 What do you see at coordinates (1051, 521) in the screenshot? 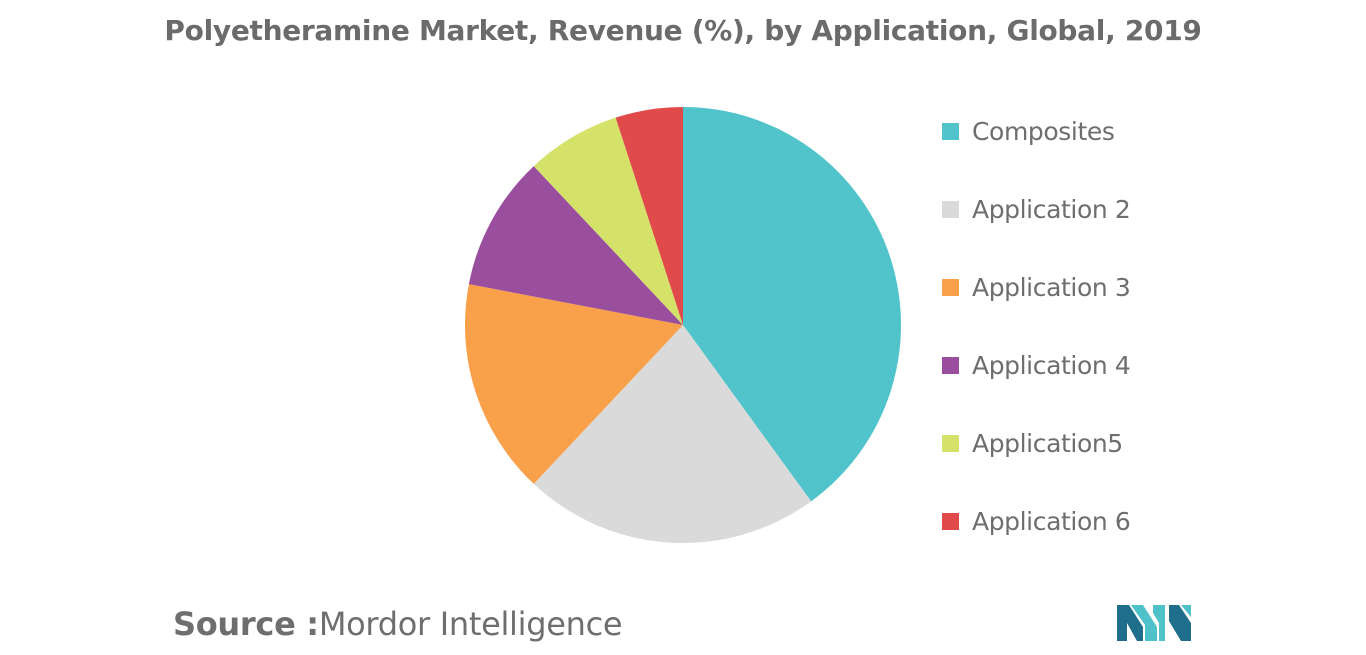
I see `legend-label: Application 6` at bounding box center [1051, 521].